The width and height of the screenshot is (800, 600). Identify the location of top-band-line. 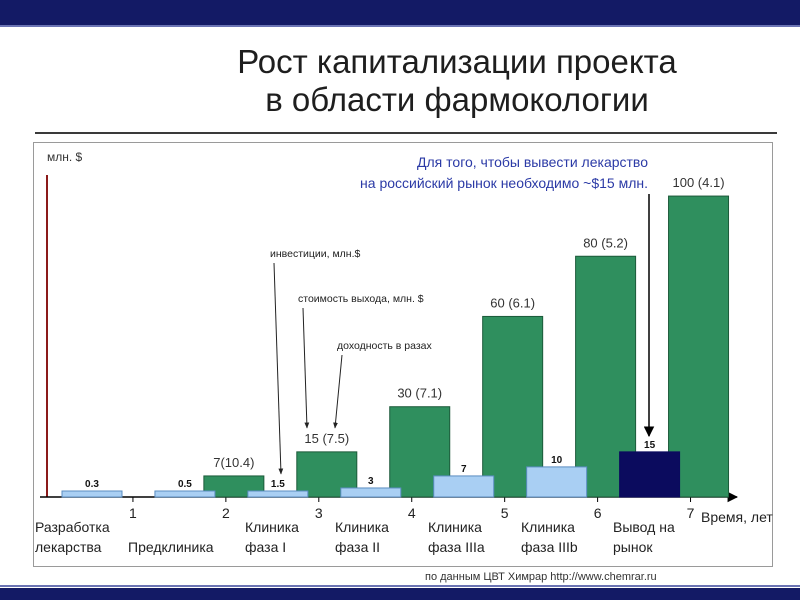
(400, 26).